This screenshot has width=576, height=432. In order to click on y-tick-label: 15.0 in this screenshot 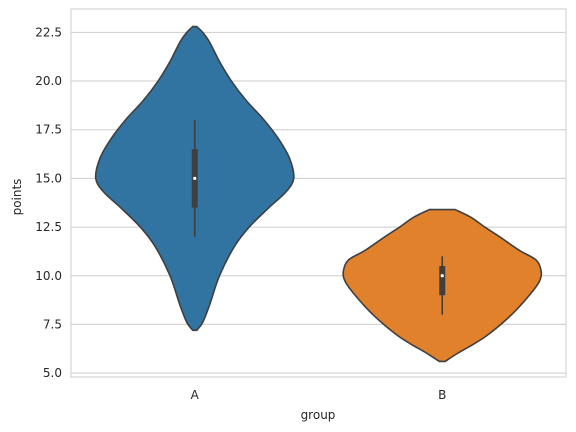, I will do `click(48, 178)`.